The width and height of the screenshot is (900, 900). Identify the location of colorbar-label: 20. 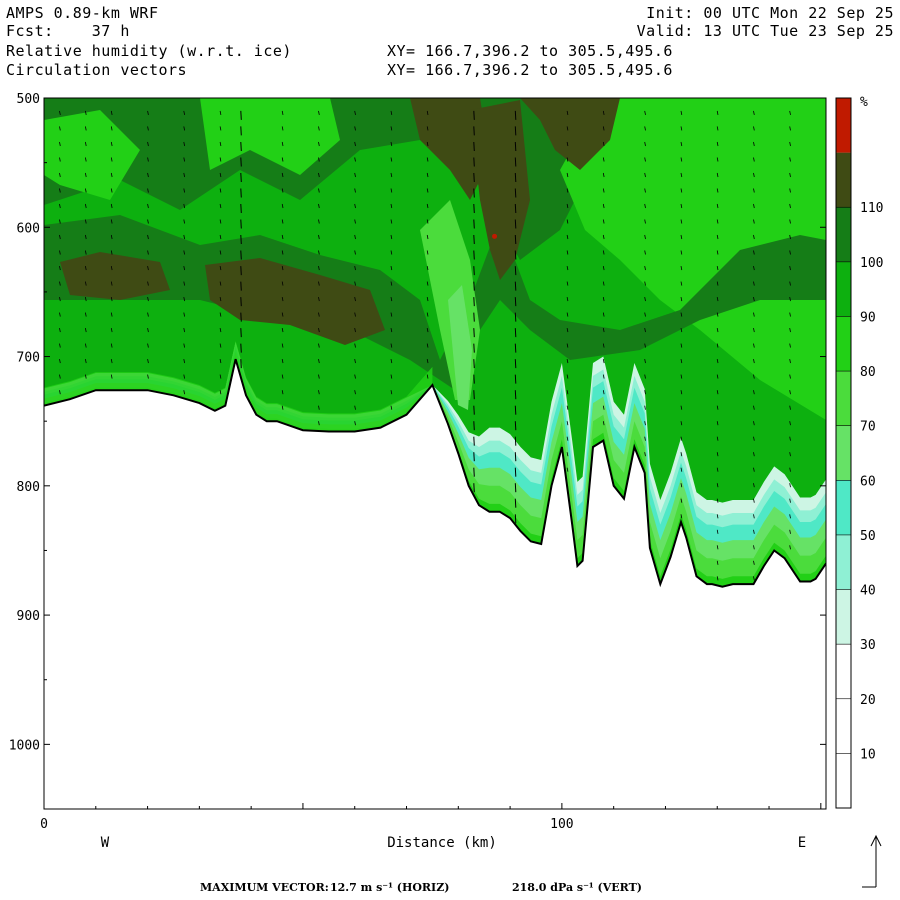
(868, 700).